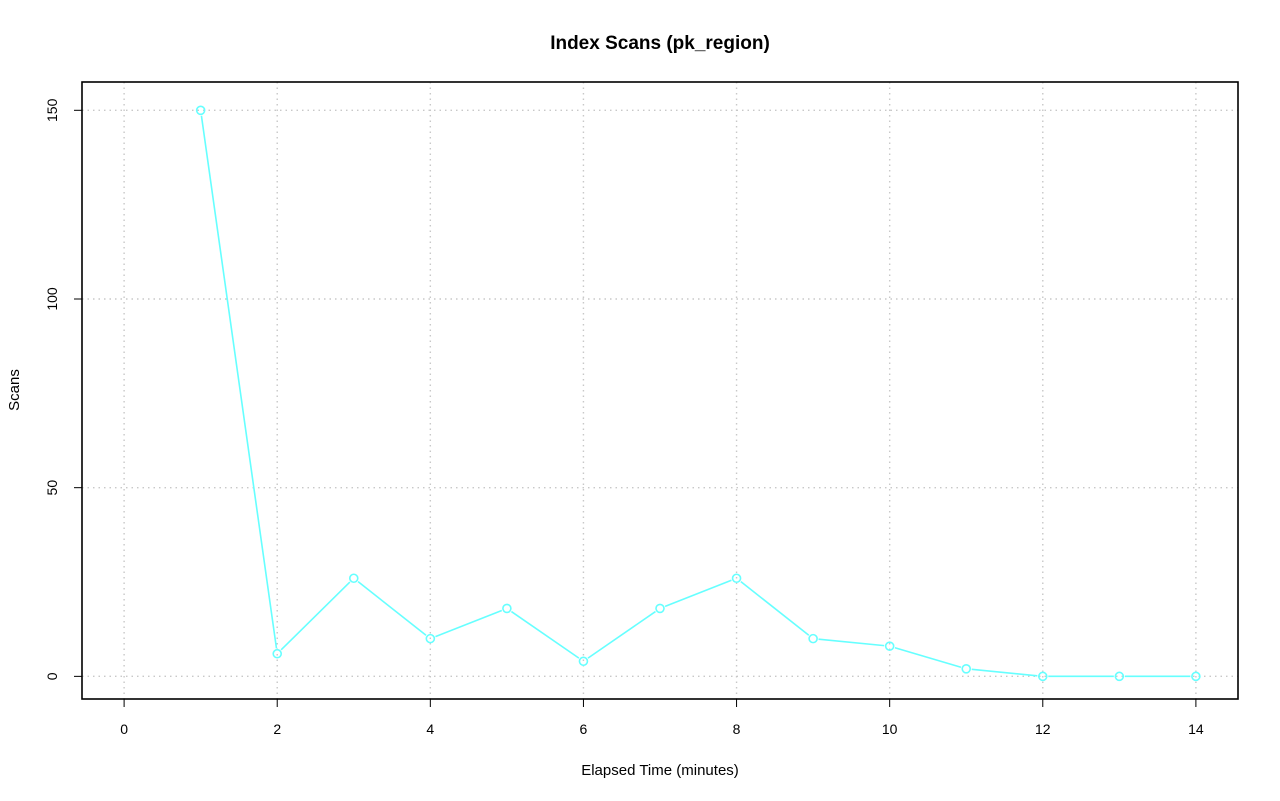  I want to click on x-tick-label: 8, so click(737, 729).